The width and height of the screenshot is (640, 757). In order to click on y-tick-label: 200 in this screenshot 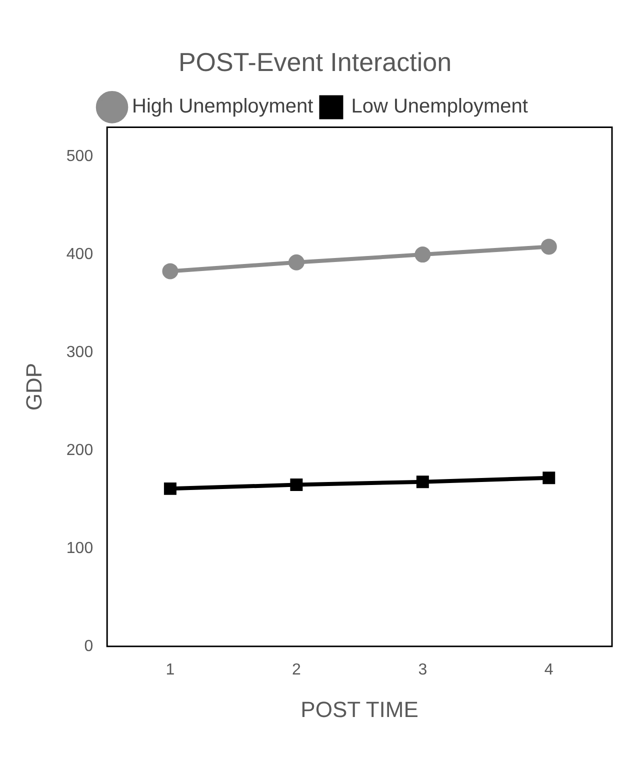, I will do `click(80, 450)`.